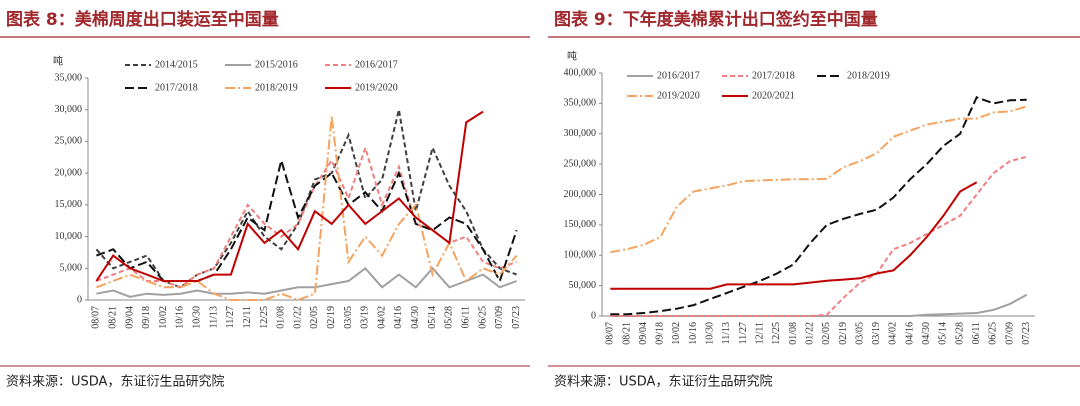 This screenshot has width=1080, height=406. What do you see at coordinates (580, 72) in the screenshot?
I see `y-tick-label: 400,000` at bounding box center [580, 72].